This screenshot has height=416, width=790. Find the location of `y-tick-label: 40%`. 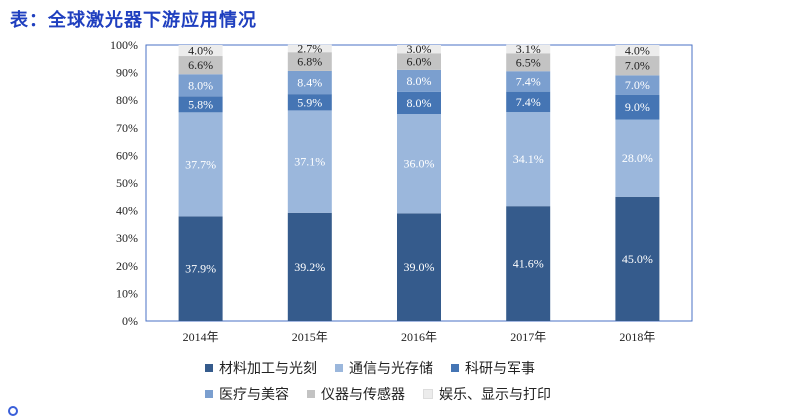

y-tick-label: 40% is located at coordinates (127, 211).